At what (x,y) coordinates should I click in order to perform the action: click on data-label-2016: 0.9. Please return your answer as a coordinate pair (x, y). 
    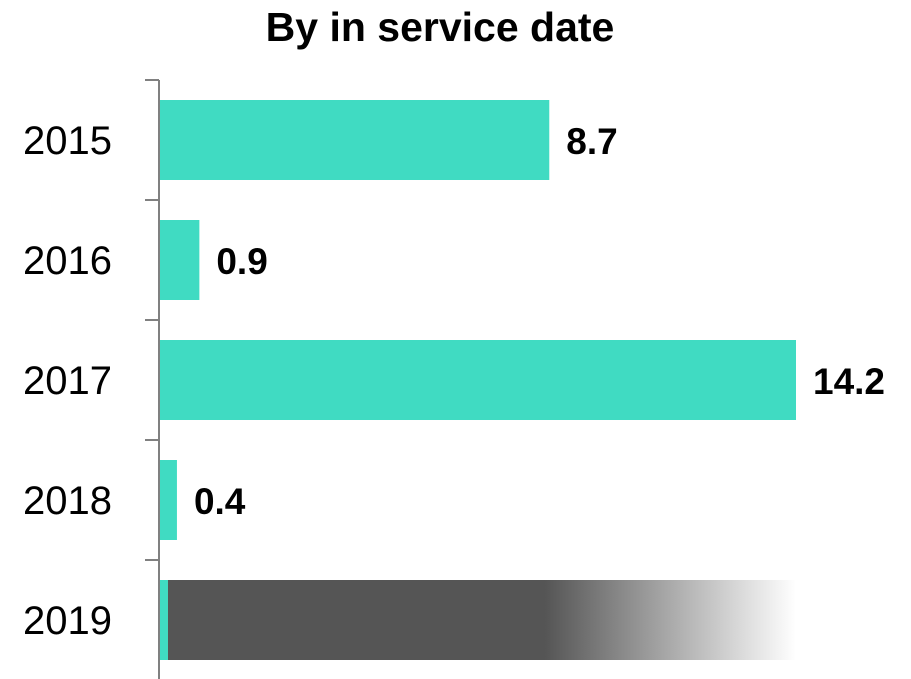
    Looking at the image, I should click on (241, 261).